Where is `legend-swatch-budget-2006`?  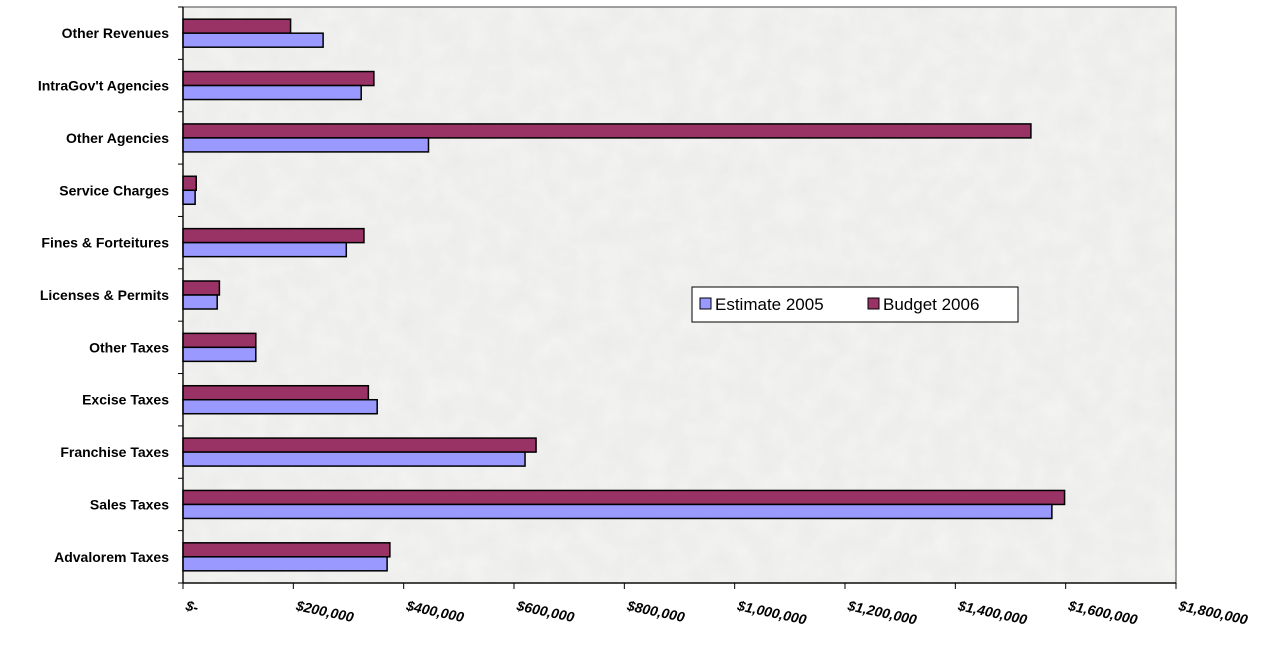
legend-swatch-budget-2006 is located at coordinates (873, 303).